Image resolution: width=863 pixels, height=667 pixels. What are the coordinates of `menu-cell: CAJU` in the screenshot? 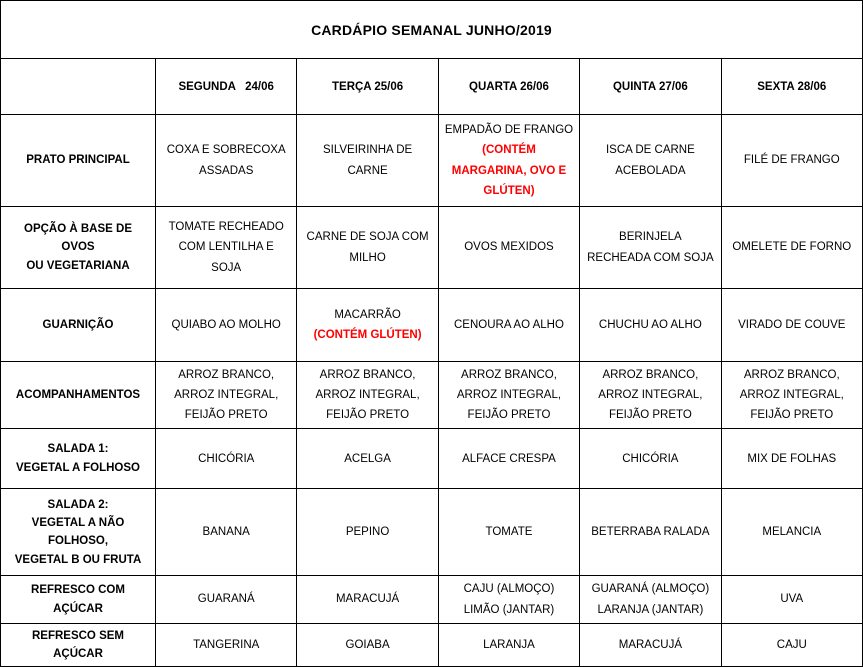 It's located at (791, 644).